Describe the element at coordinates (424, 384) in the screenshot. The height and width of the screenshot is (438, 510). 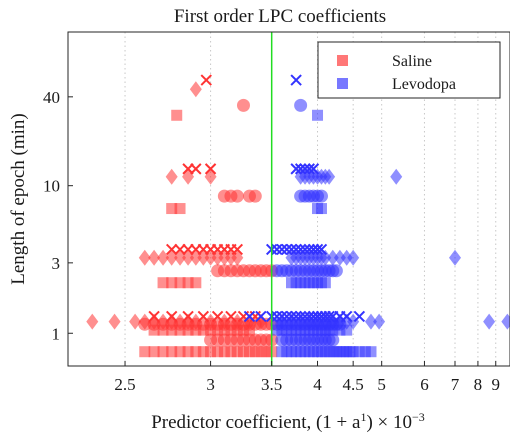
I see `x-tick-label: 6` at that location.